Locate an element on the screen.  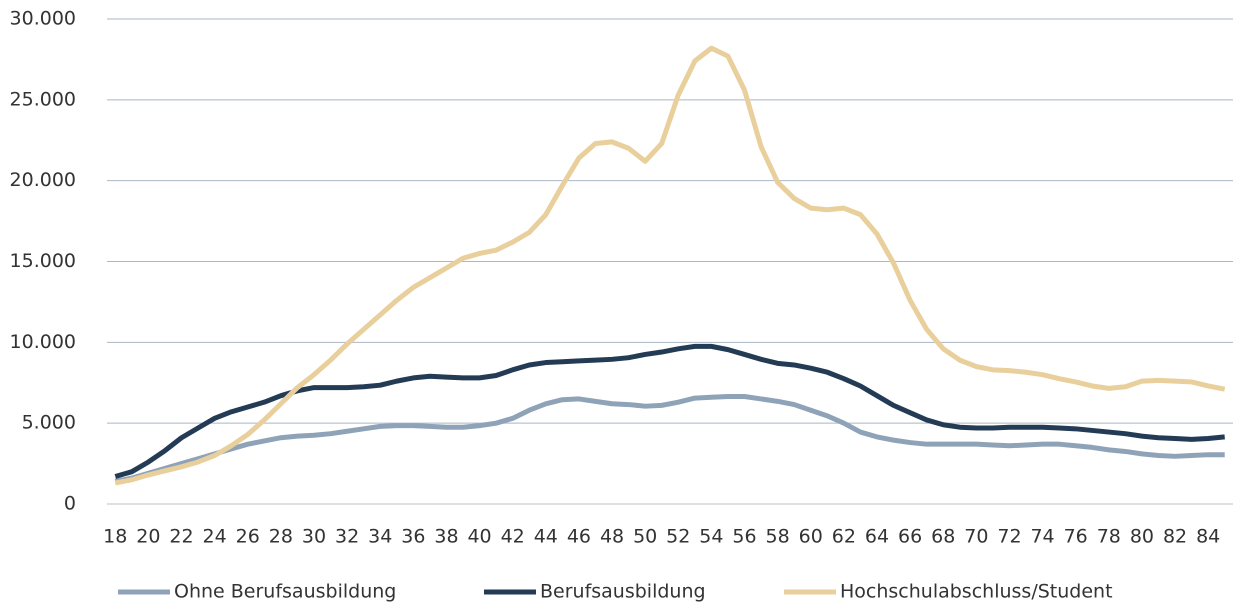
x-tick-label: 48 is located at coordinates (612, 537).